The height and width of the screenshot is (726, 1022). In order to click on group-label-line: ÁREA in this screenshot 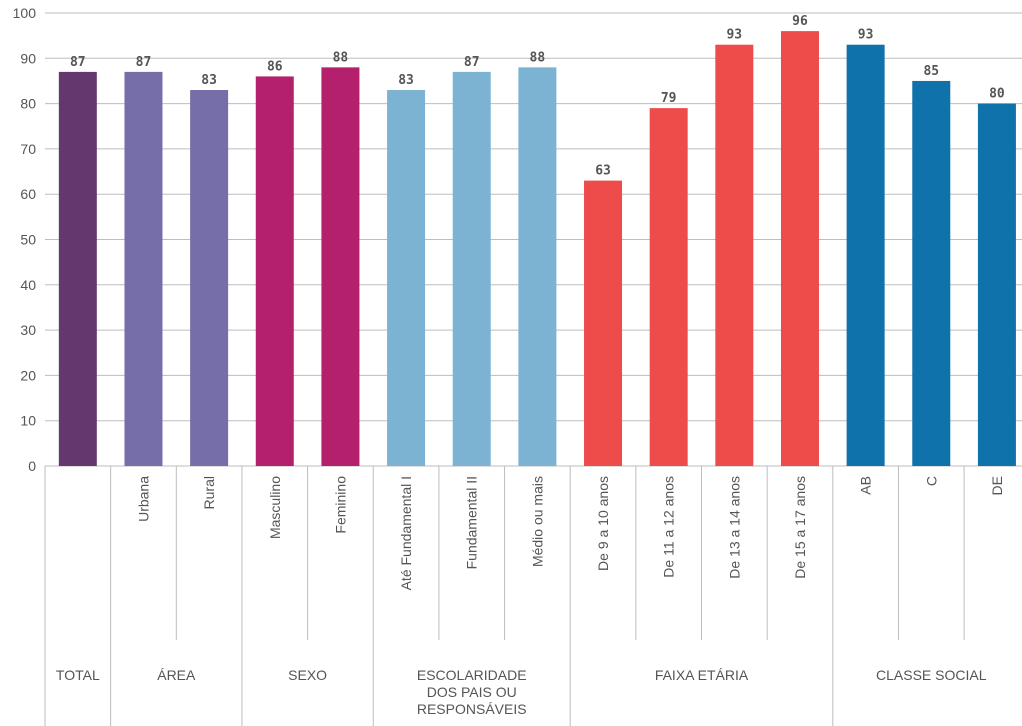, I will do `click(176, 675)`.